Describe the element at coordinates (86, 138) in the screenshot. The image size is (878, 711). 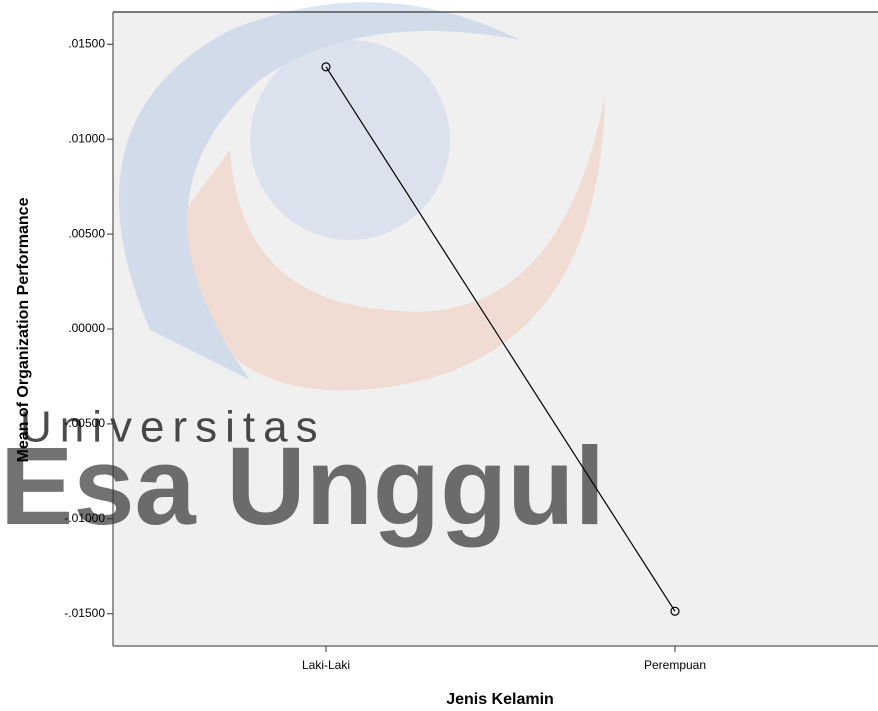
I see `y-tick-label: .01000` at that location.